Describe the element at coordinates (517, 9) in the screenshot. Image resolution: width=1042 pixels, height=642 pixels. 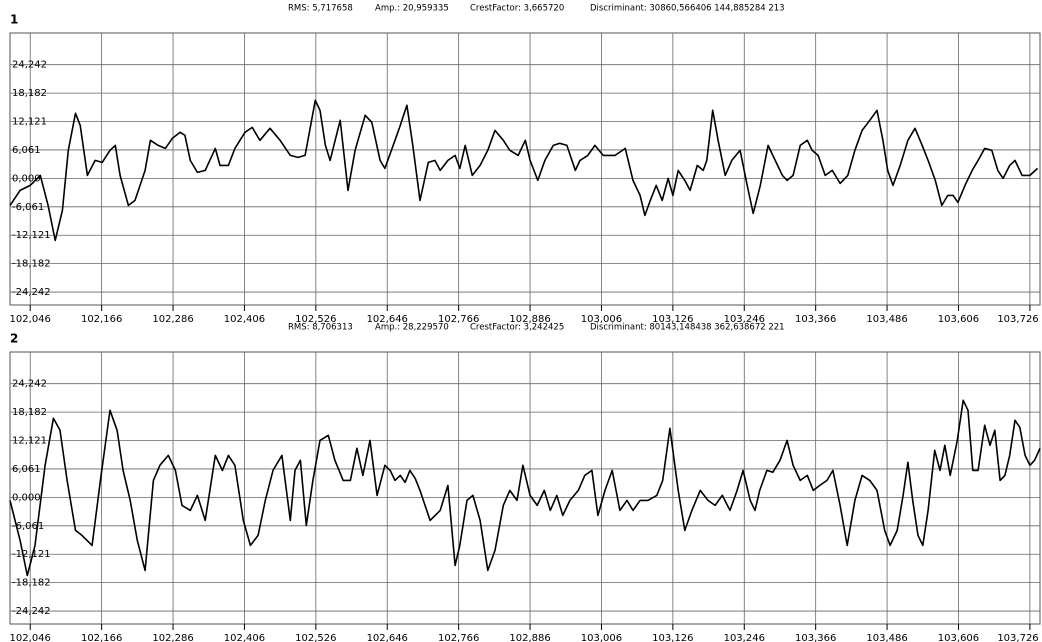
I see `stat-text: CrestFactor: 3,665720` at that location.